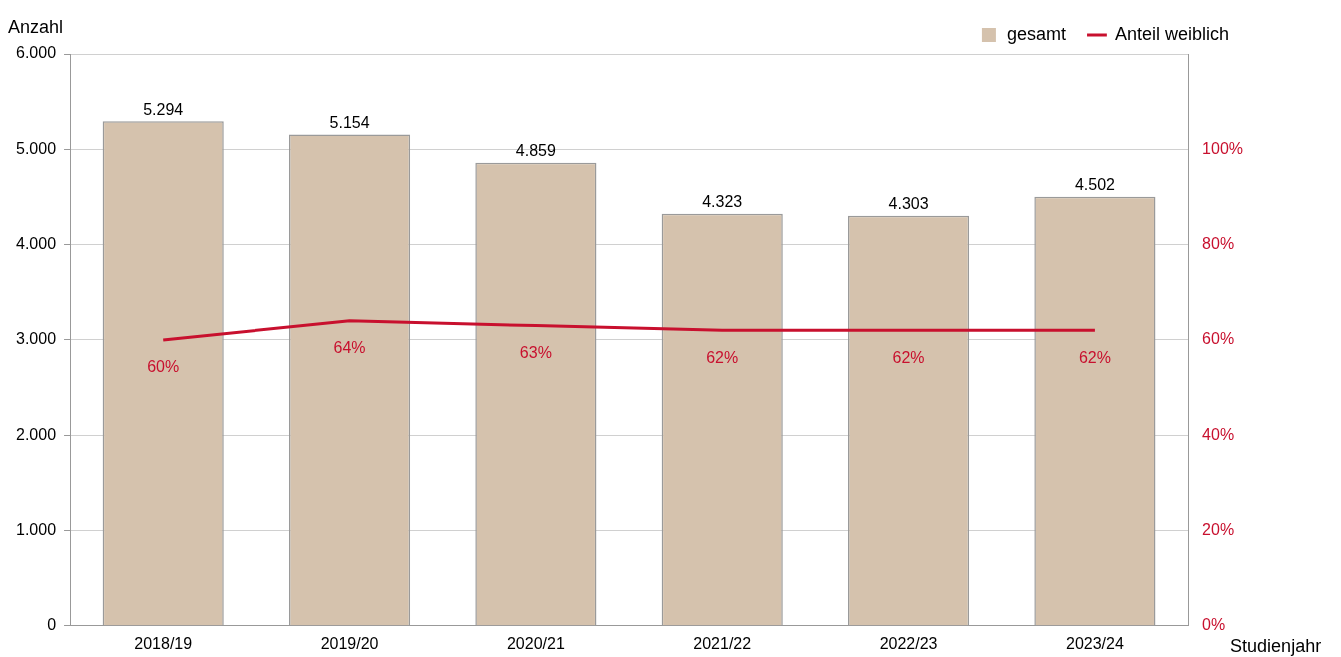 This screenshot has height=657, width=1341. Describe the element at coordinates (1214, 625) in the screenshot. I see `y2-tick-label: 0%` at that location.